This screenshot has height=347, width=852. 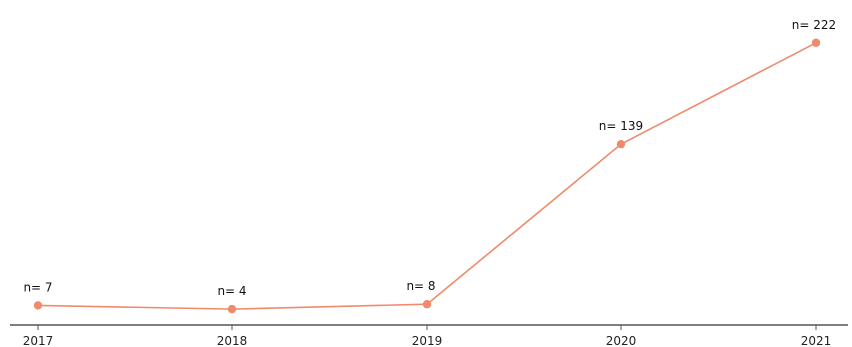 What do you see at coordinates (420, 286) in the screenshot?
I see `data-label: n= 8` at bounding box center [420, 286].